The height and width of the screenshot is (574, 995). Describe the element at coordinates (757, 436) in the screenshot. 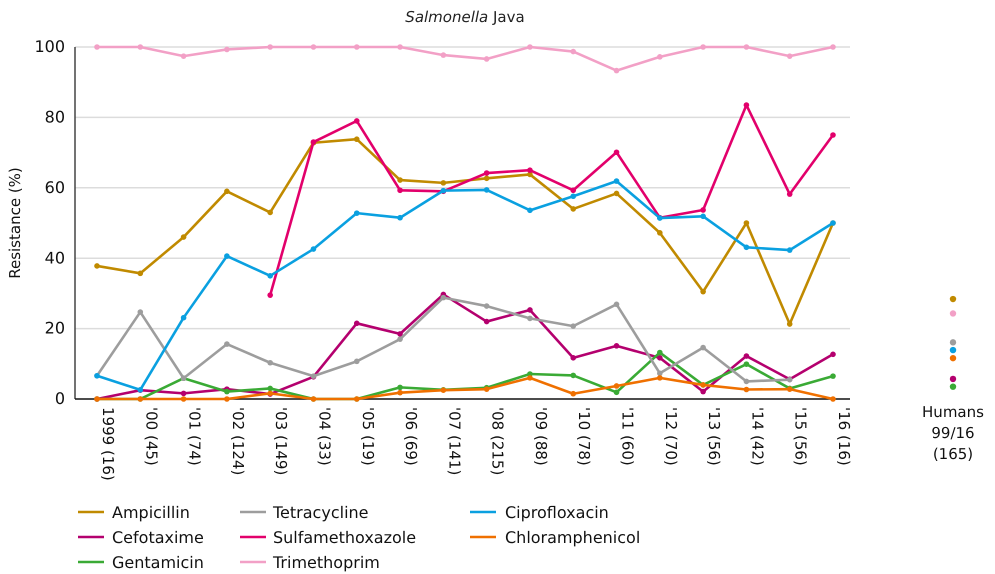

I see `x-tick-label: '14 (42)` at that location.